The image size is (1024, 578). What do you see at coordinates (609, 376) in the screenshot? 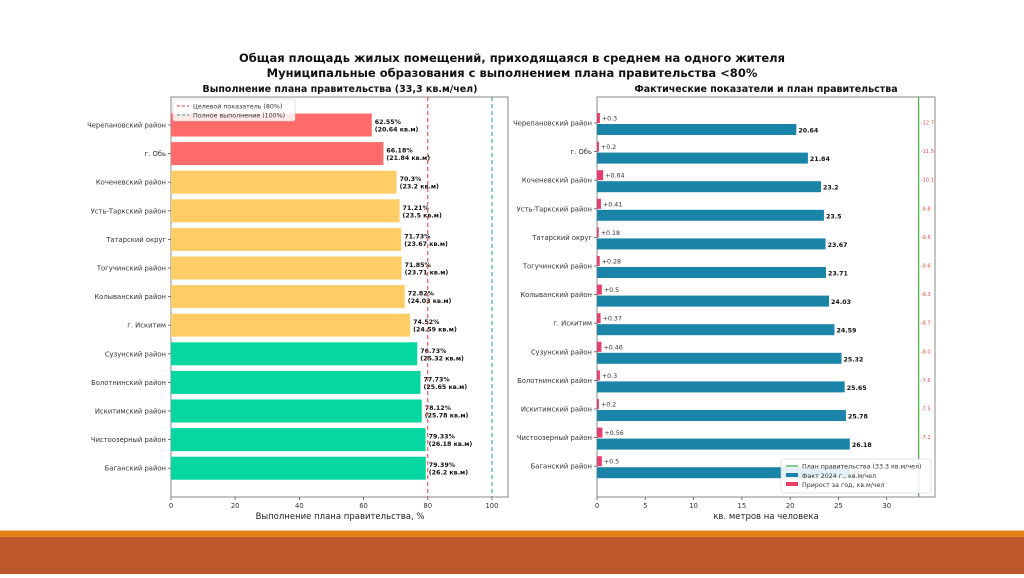
I see `right-growth-label: +0.3` at bounding box center [609, 376].